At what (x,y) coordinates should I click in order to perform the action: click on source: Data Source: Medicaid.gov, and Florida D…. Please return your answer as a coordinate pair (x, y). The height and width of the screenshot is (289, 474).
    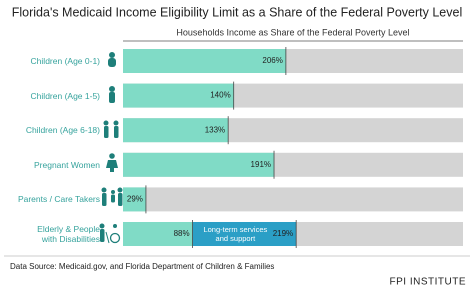
    Looking at the image, I should click on (142, 266).